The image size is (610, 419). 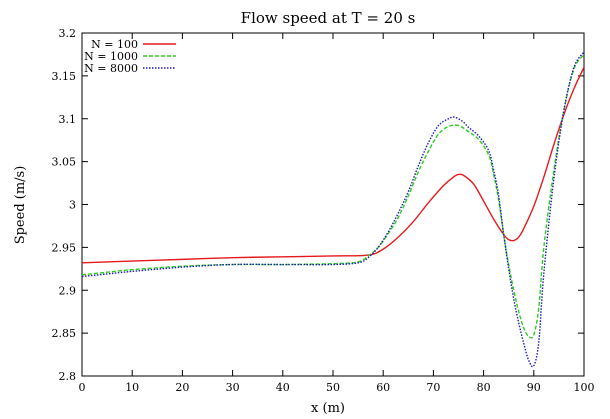 What do you see at coordinates (82, 387) in the screenshot?
I see `x-tick-label: 0` at bounding box center [82, 387].